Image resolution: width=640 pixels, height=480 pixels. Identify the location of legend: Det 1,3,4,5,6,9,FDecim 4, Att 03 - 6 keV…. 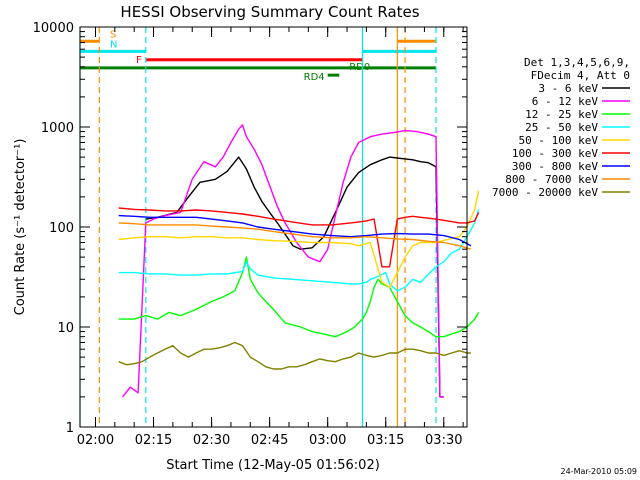
(561, 127).